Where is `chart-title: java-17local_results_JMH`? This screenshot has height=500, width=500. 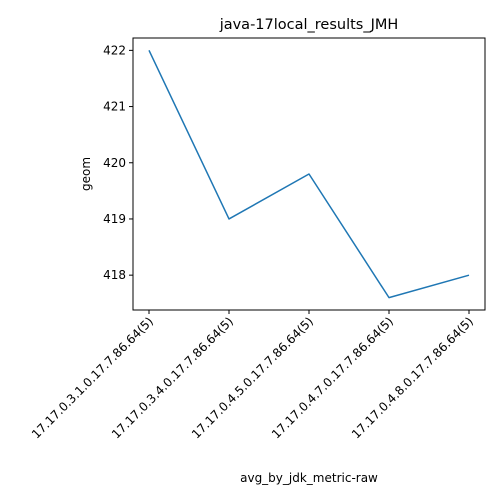
chart-title: java-17local_results_JMH is located at coordinates (309, 25).